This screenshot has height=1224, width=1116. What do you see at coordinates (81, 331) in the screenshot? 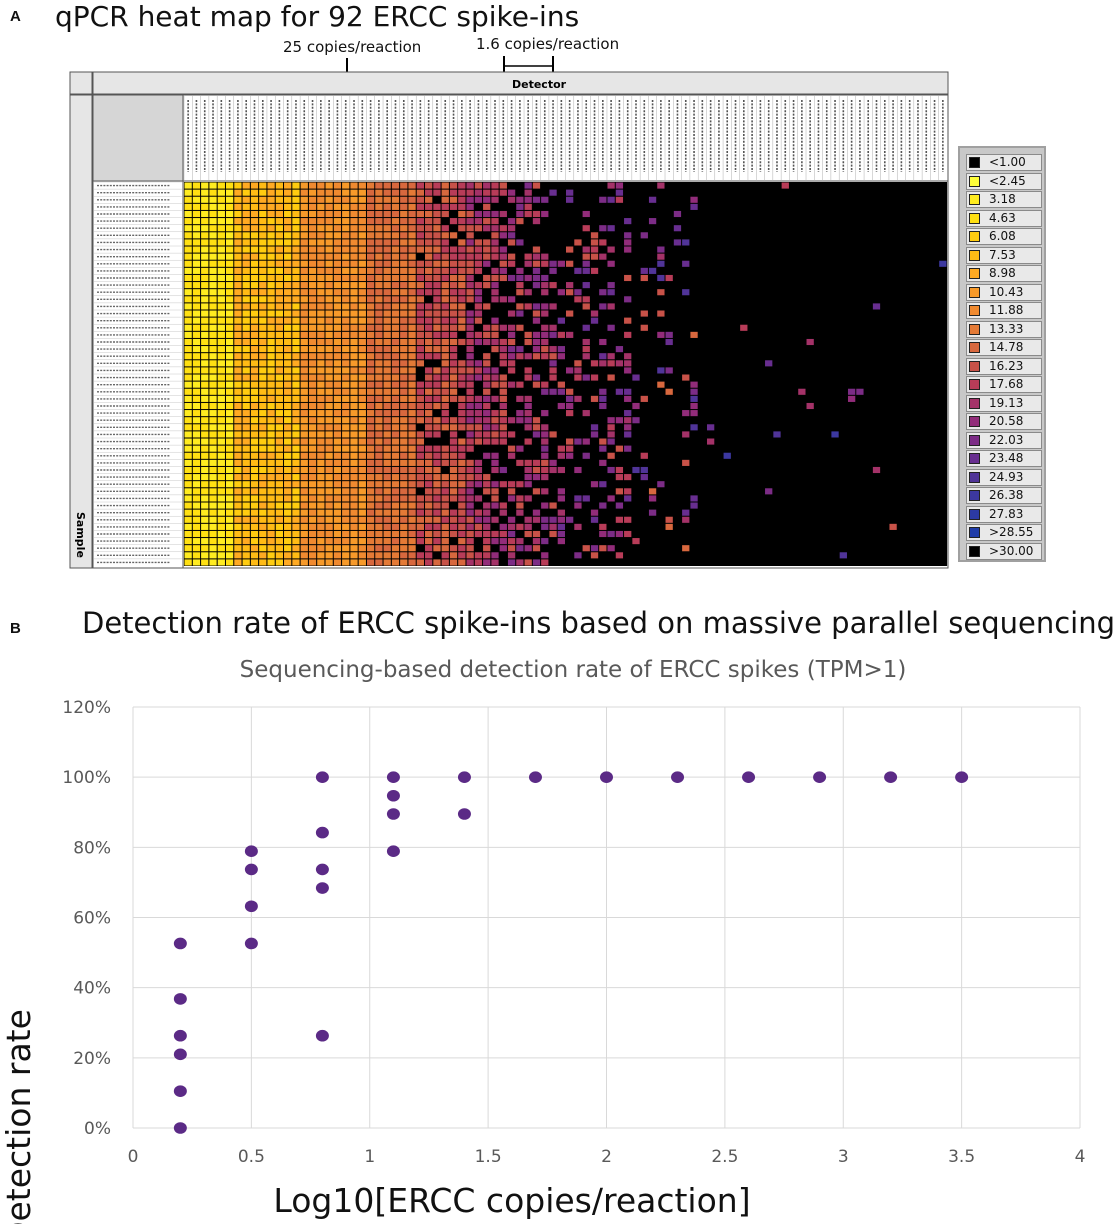
I see `sample-header-column` at bounding box center [81, 331].